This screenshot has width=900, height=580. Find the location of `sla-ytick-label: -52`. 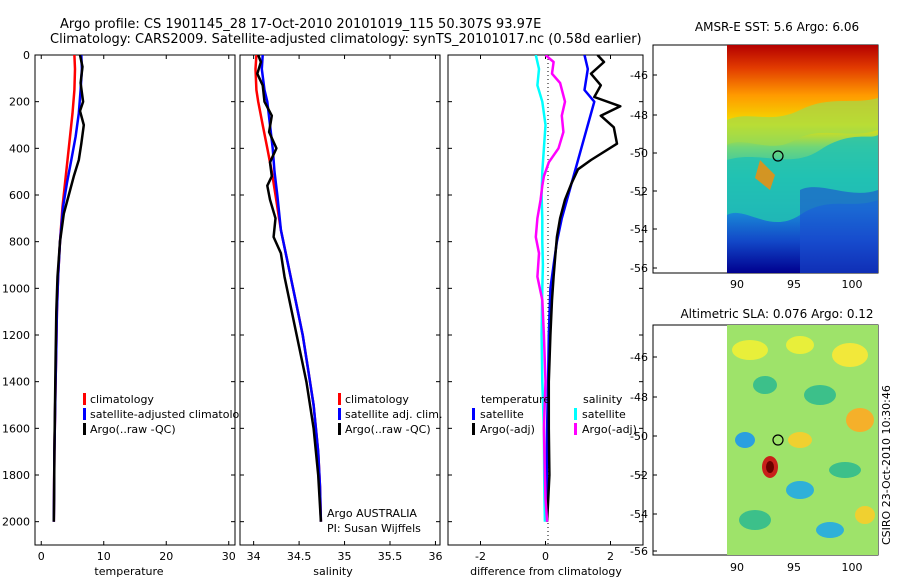

sla-ytick-label: -52 is located at coordinates (639, 475).